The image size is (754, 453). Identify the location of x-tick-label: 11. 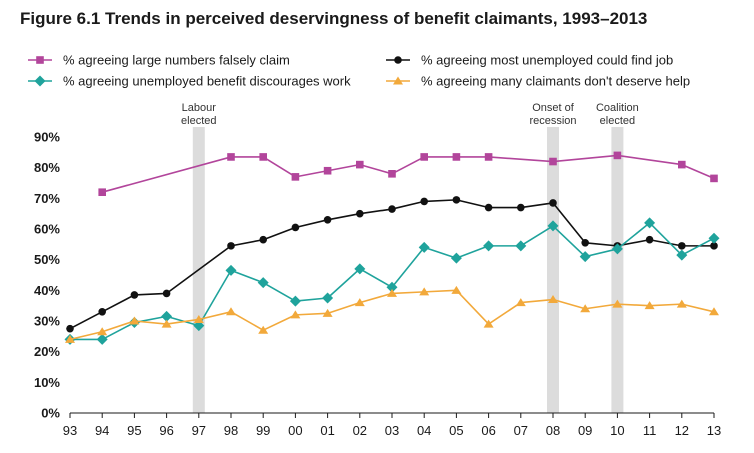
(650, 430).